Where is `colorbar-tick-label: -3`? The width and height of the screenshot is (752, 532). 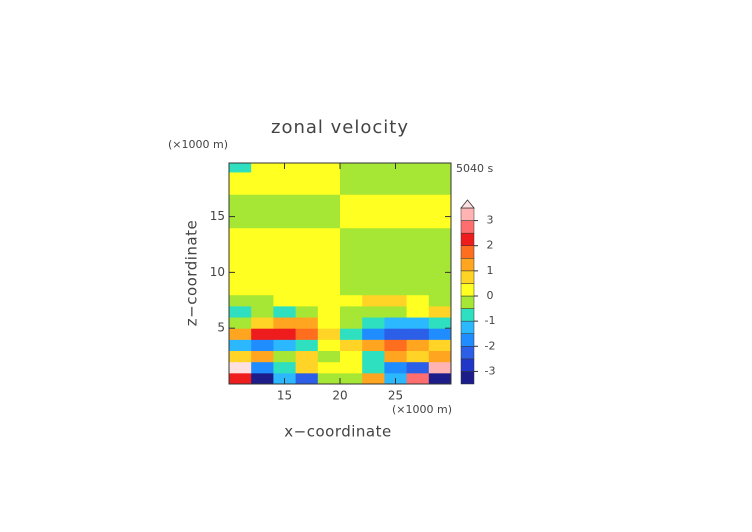 colorbar-tick-label: -3 is located at coordinates (490, 370).